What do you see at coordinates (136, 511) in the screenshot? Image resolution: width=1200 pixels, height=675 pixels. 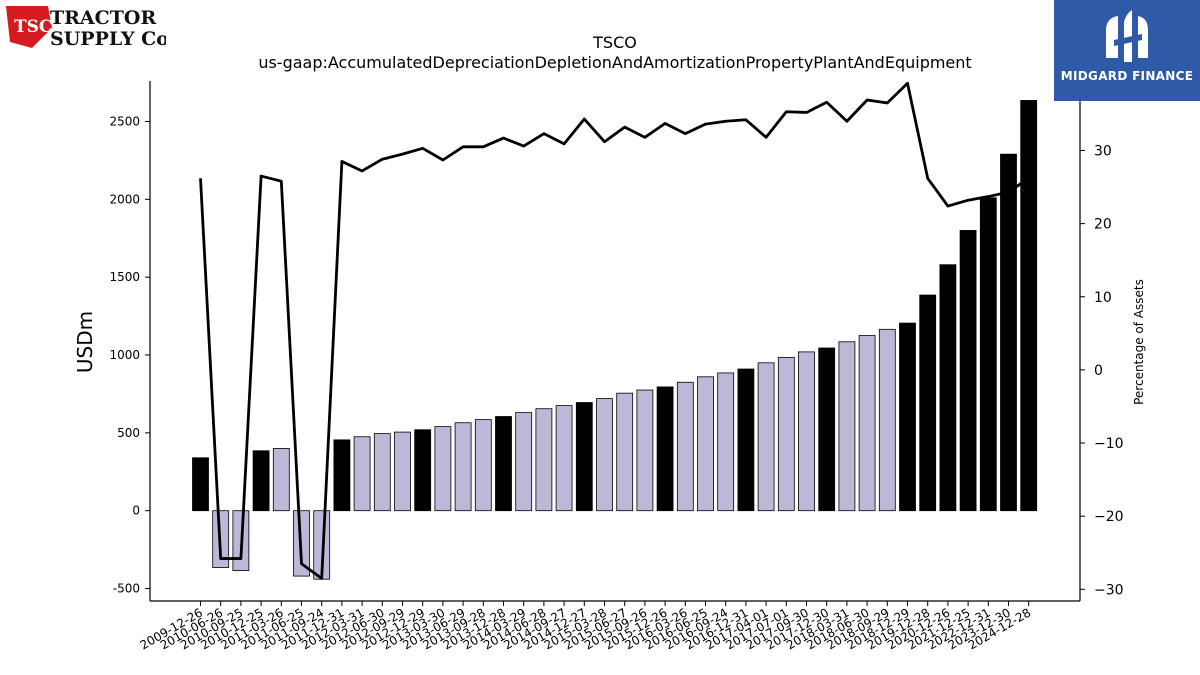 I see `y-tick-label: 0` at bounding box center [136, 511].